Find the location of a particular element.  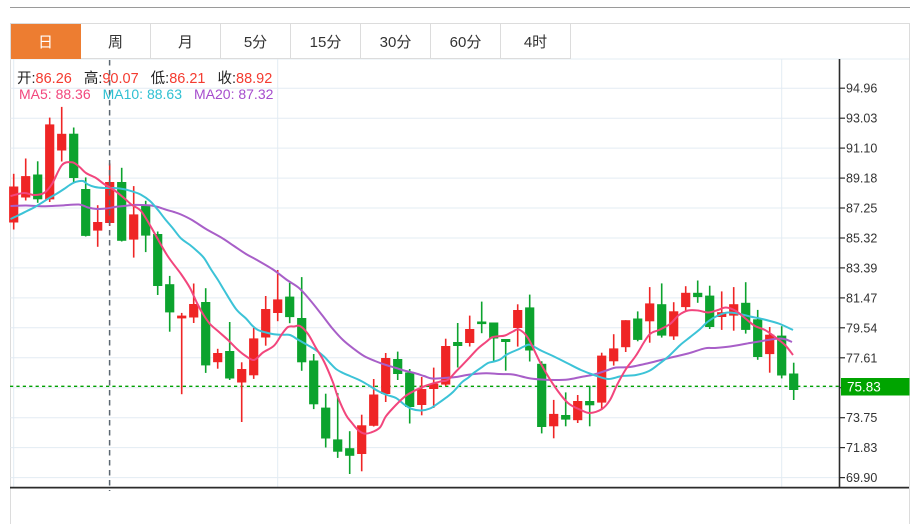

svg-text: 91.10 is located at coordinates (861, 149).